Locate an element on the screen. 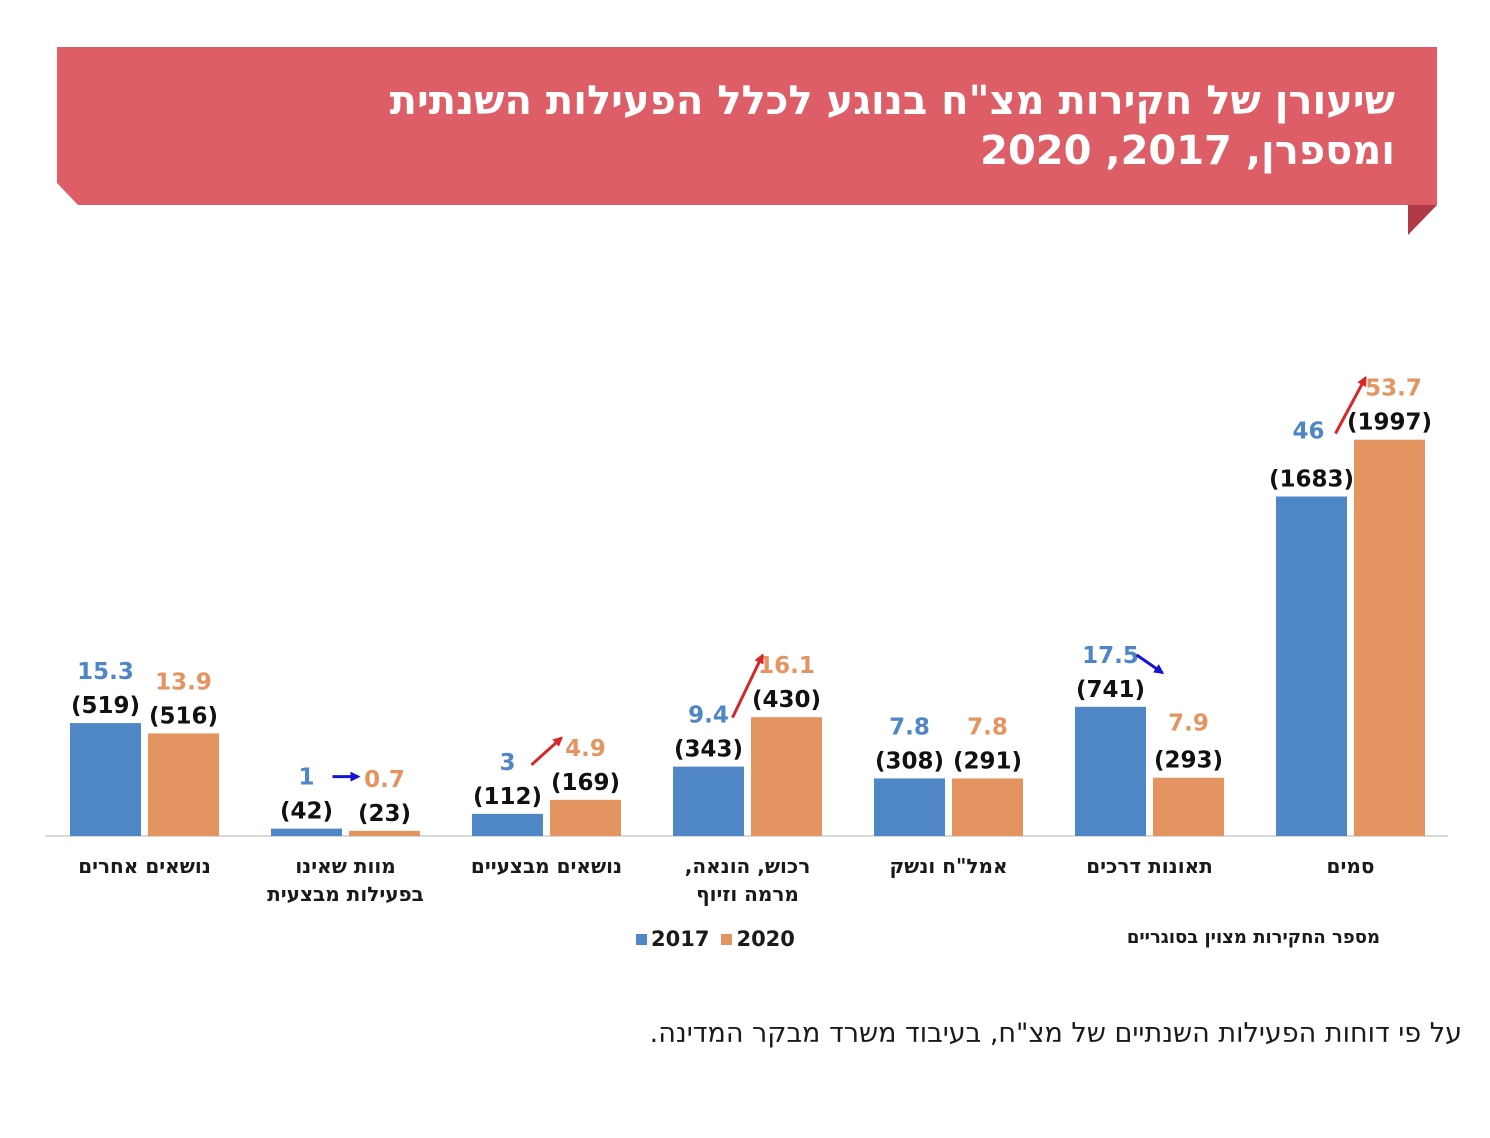 This screenshot has width=1490, height=1138. title-line-2: ומספרן, 2017, 2020 is located at coordinates (1187, 151).